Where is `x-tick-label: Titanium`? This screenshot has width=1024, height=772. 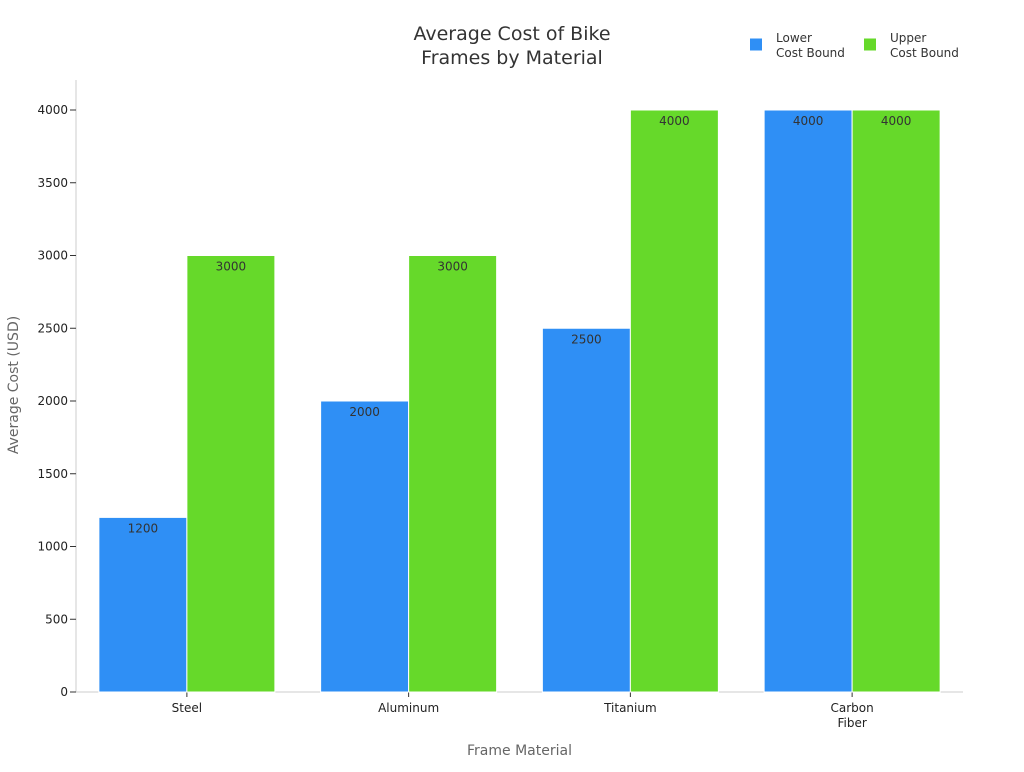
x-tick-label: Titanium is located at coordinates (630, 708).